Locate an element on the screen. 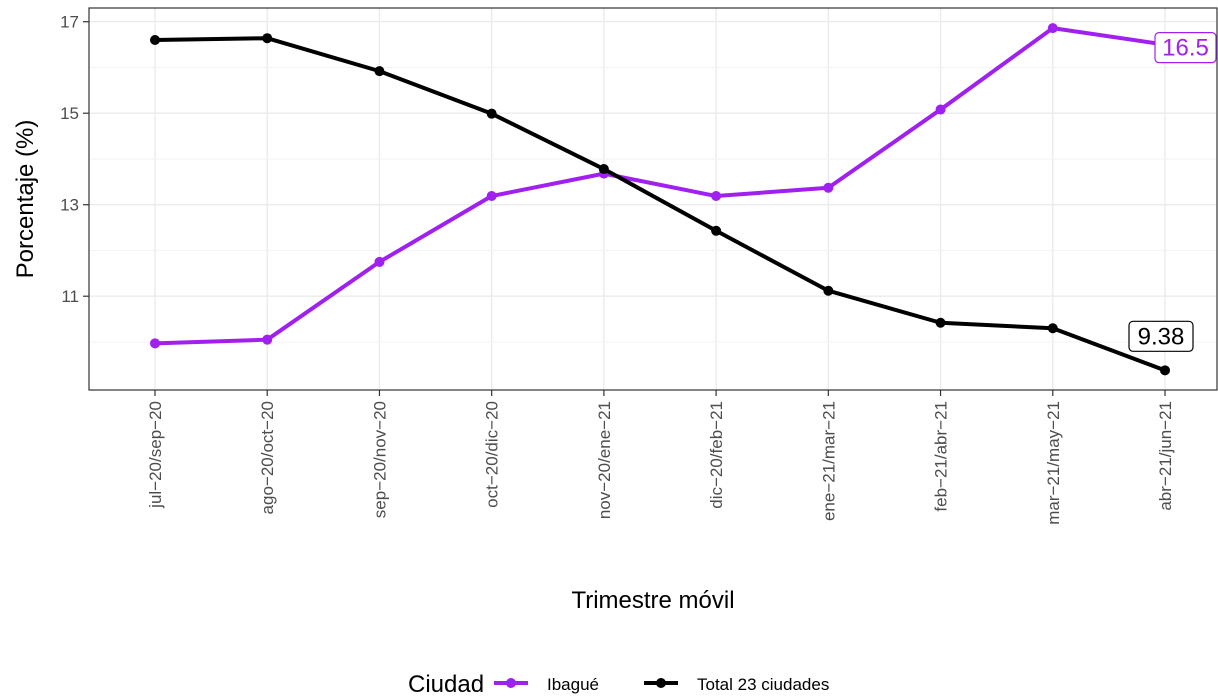 The image size is (1218, 700). y-tick-label: 13 is located at coordinates (69, 205).